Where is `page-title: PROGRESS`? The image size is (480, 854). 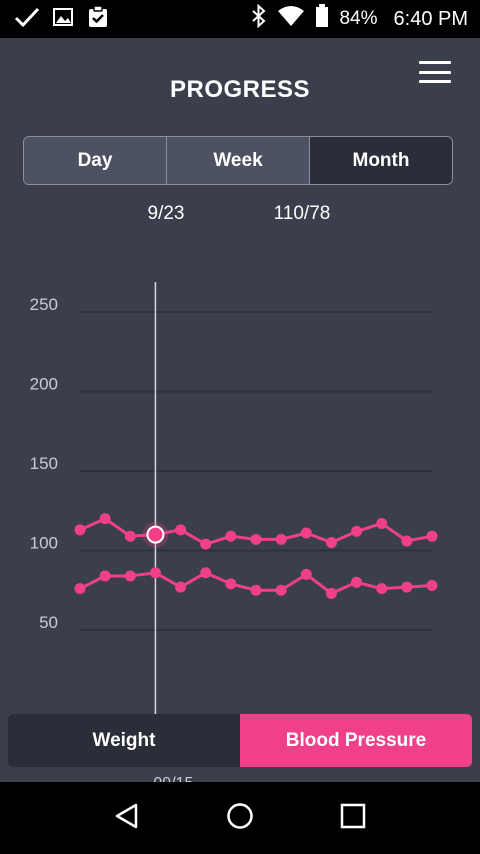 page-title: PROGRESS is located at coordinates (240, 89).